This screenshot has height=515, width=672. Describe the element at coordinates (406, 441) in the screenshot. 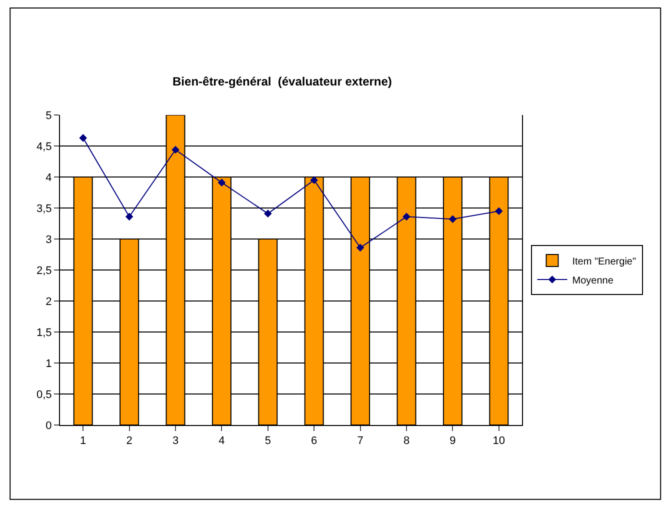

I see `x-tick-label: 8` at that location.